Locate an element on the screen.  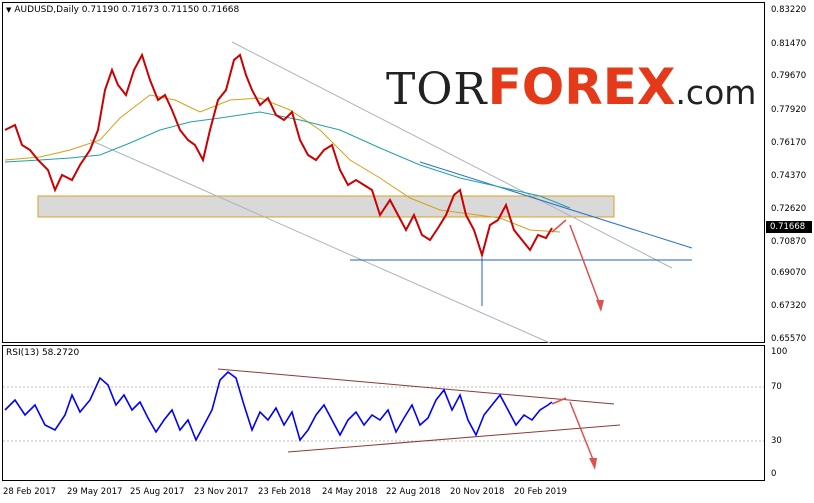
price-label: 0.81470 is located at coordinates (789, 44).